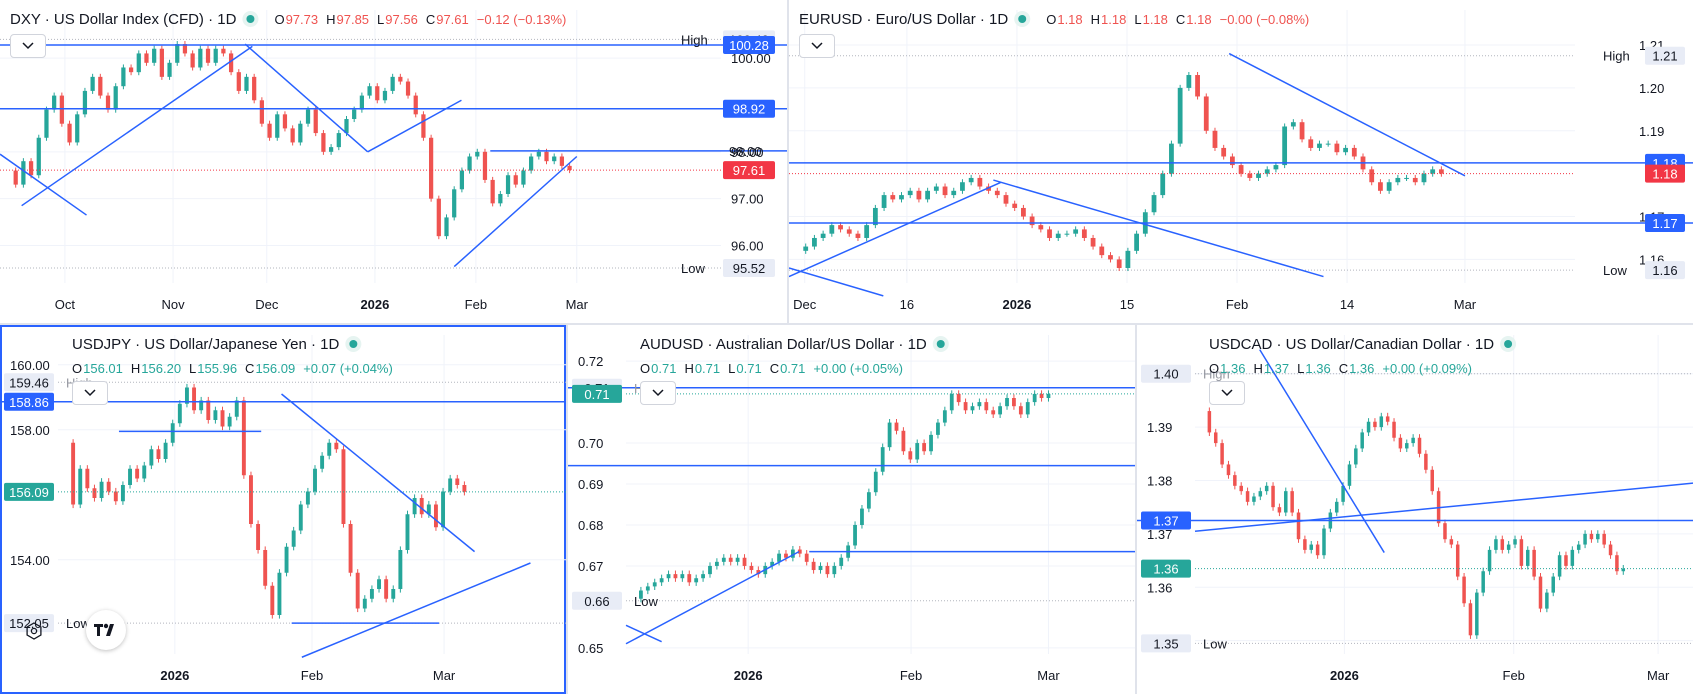 This screenshot has width=1693, height=694. What do you see at coordinates (174, 675) in the screenshot?
I see `time-tick-label: 2026` at bounding box center [174, 675].